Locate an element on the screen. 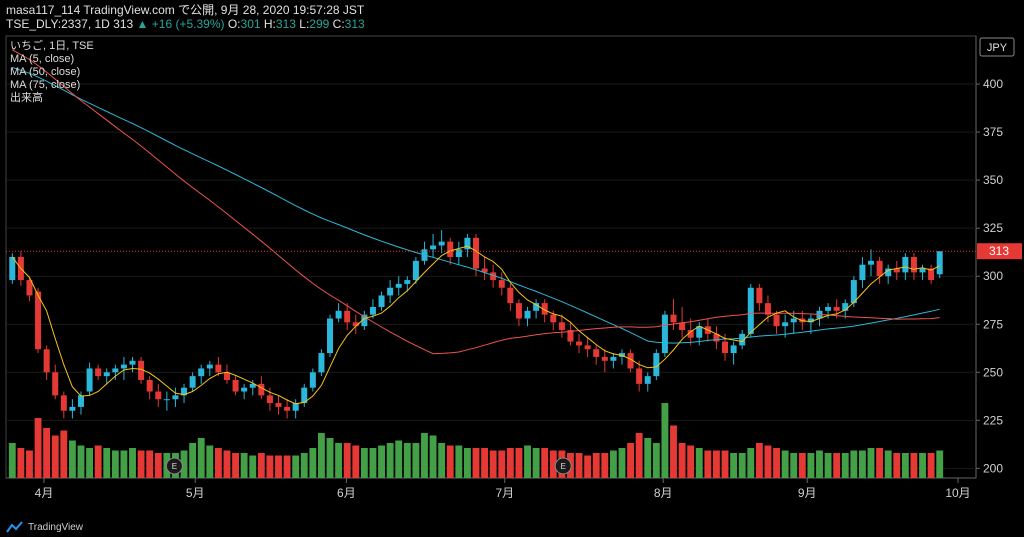  high-value: 313 is located at coordinates (285, 24).